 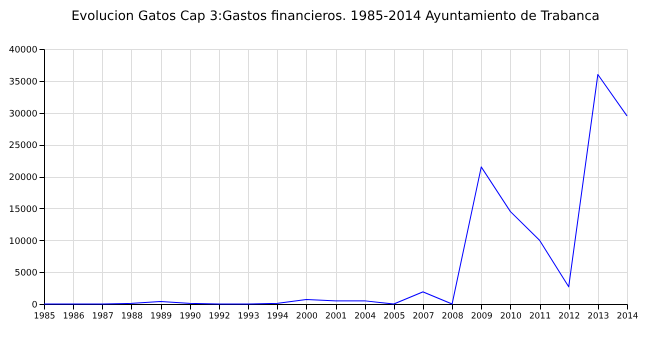 What do you see at coordinates (23, 209) in the screenshot?
I see `y-tick-label: 15000` at bounding box center [23, 209].